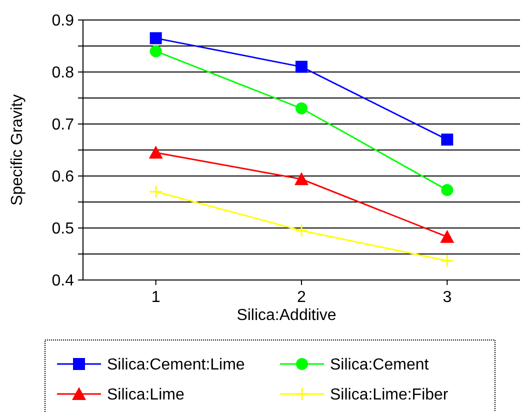  Describe the element at coordinates (63, 21) in the screenshot. I see `y-tick-label: 0.9` at that location.